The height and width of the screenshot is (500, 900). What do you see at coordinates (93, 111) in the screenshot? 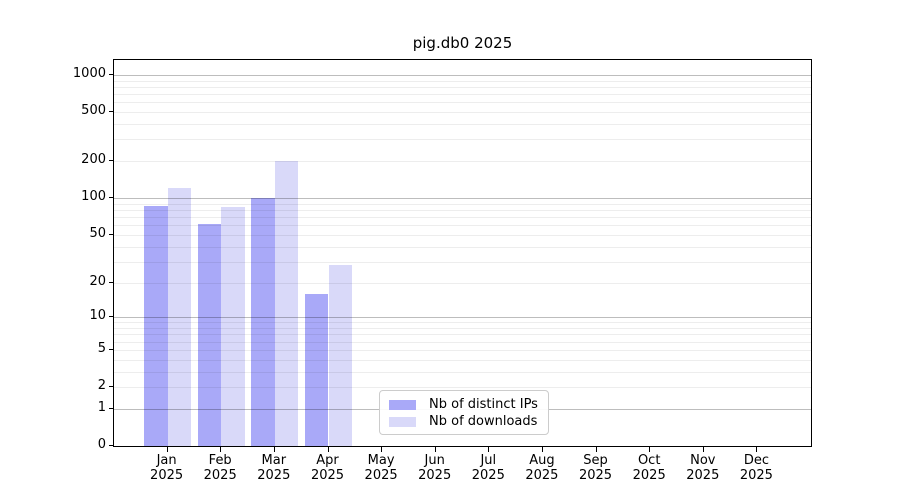
I see `y-tick-label-500: 500` at bounding box center [93, 111].